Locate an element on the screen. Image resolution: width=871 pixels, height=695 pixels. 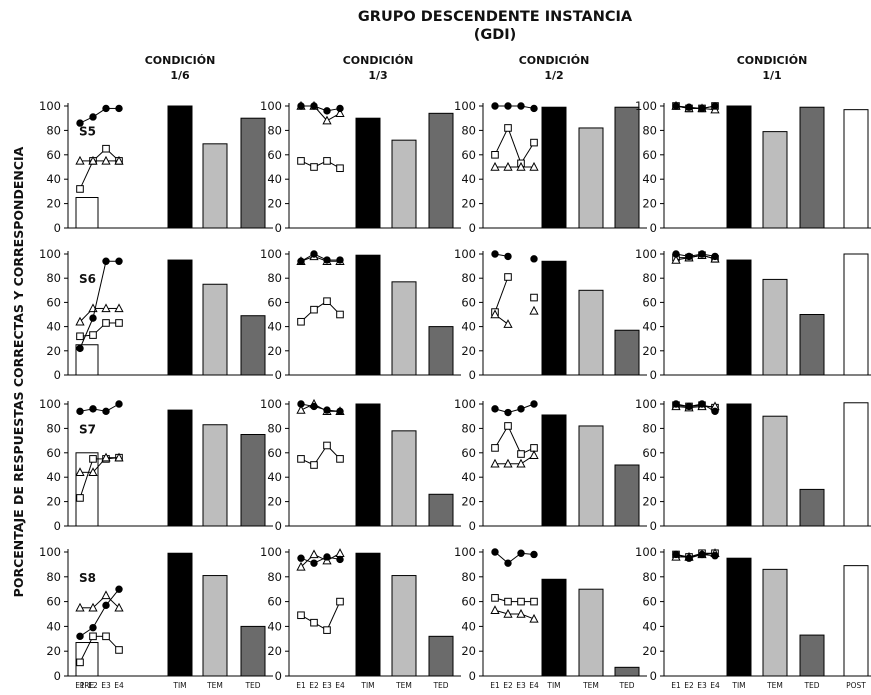
condition-header-label: CONDICIÓN is located at coordinates (180, 60).